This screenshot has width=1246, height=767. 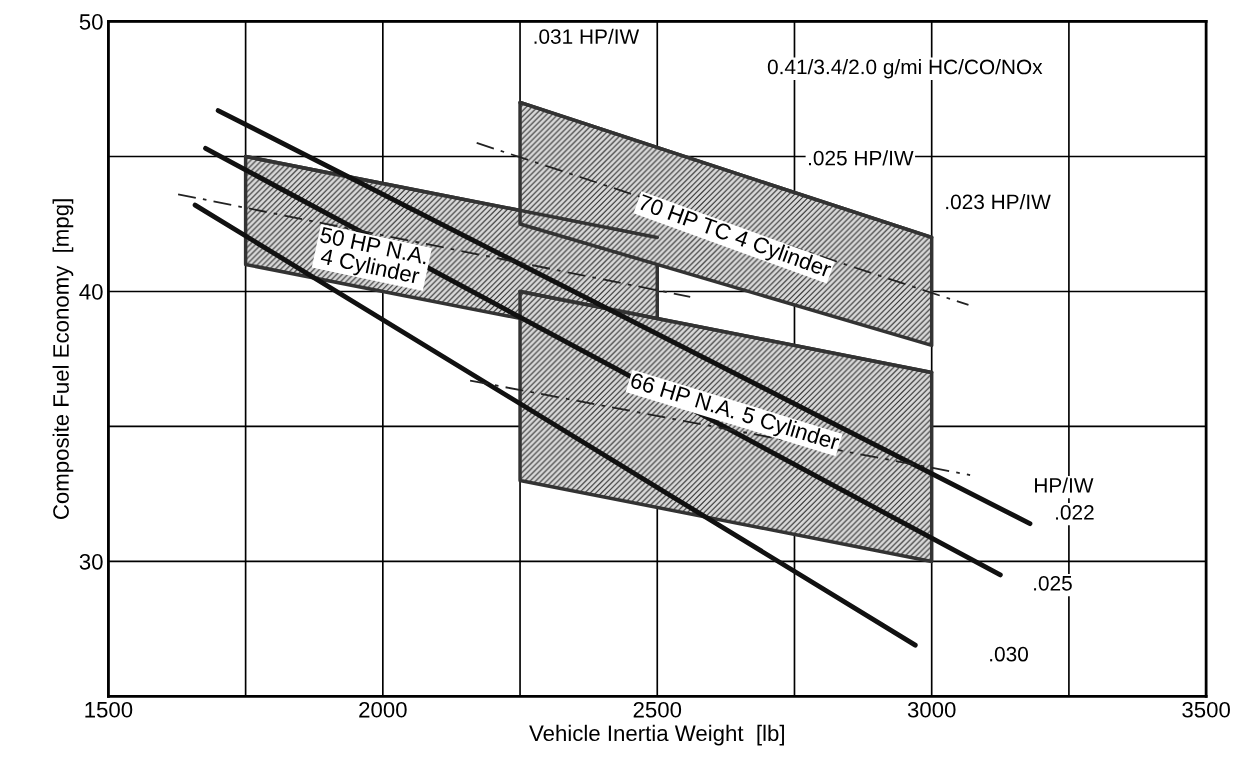 What do you see at coordinates (861, 158) in the screenshot?
I see `annotation: .025 HP/IW` at bounding box center [861, 158].